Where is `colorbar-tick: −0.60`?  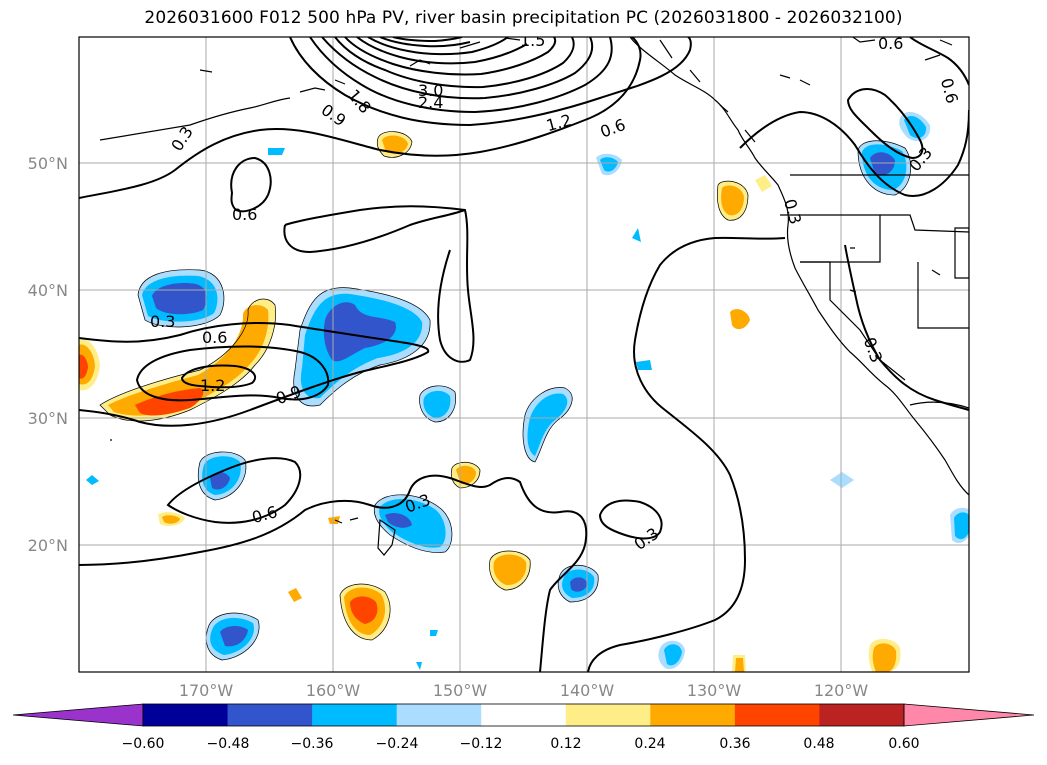
colorbar-tick: −0.60 is located at coordinates (143, 744).